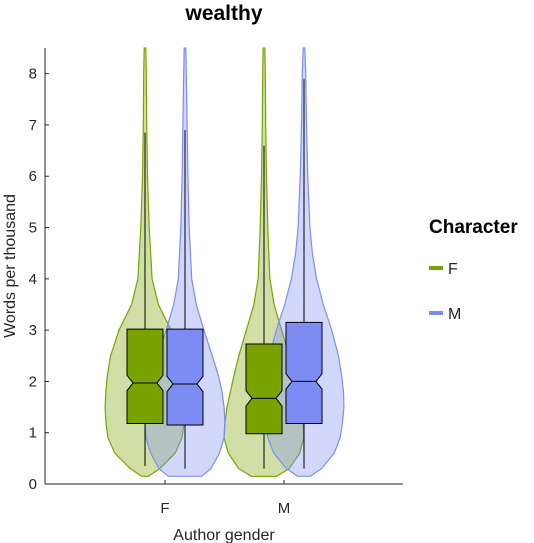  Describe the element at coordinates (224, 535) in the screenshot. I see `x-axis-label: Author gender` at that location.